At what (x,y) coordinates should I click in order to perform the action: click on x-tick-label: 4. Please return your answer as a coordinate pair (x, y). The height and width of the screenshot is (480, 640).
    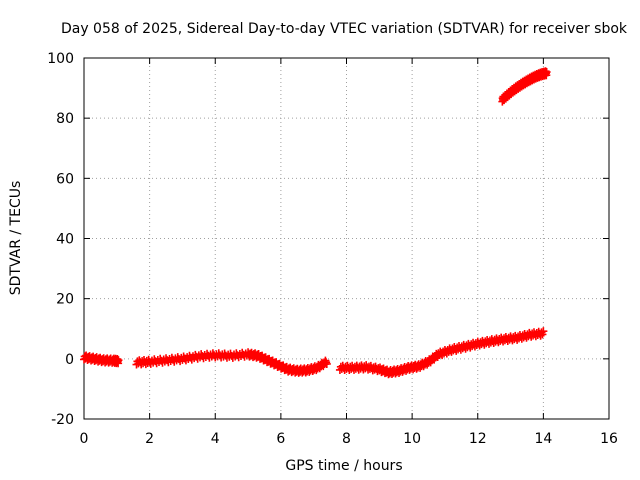
    Looking at the image, I should click on (215, 439).